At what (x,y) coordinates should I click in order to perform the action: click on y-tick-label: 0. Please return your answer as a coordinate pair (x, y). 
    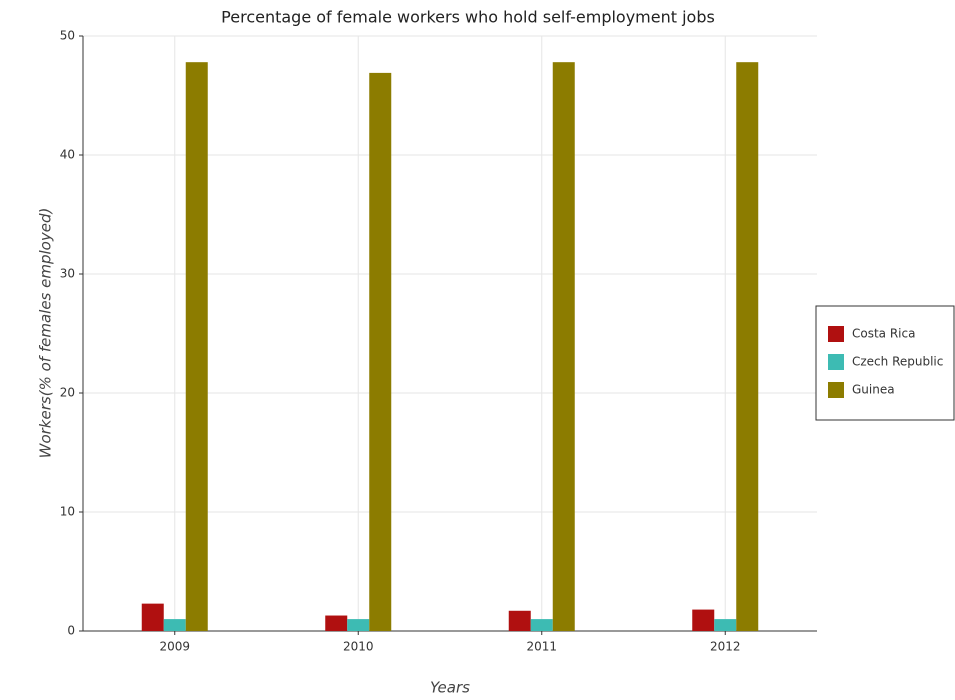
    Looking at the image, I should click on (71, 631).